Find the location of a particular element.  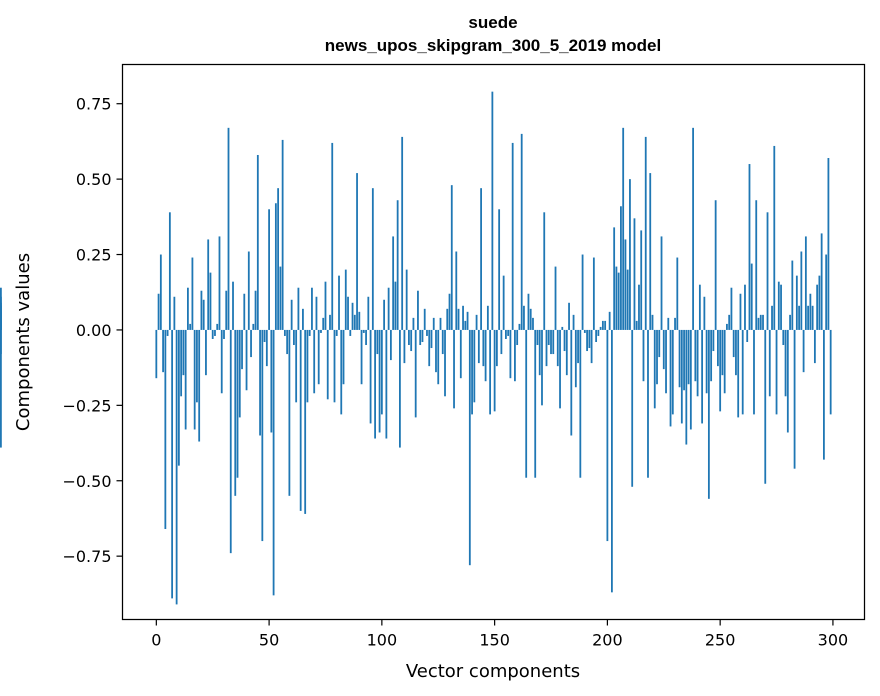

y-tick-label: −0.75 is located at coordinates (86, 556).